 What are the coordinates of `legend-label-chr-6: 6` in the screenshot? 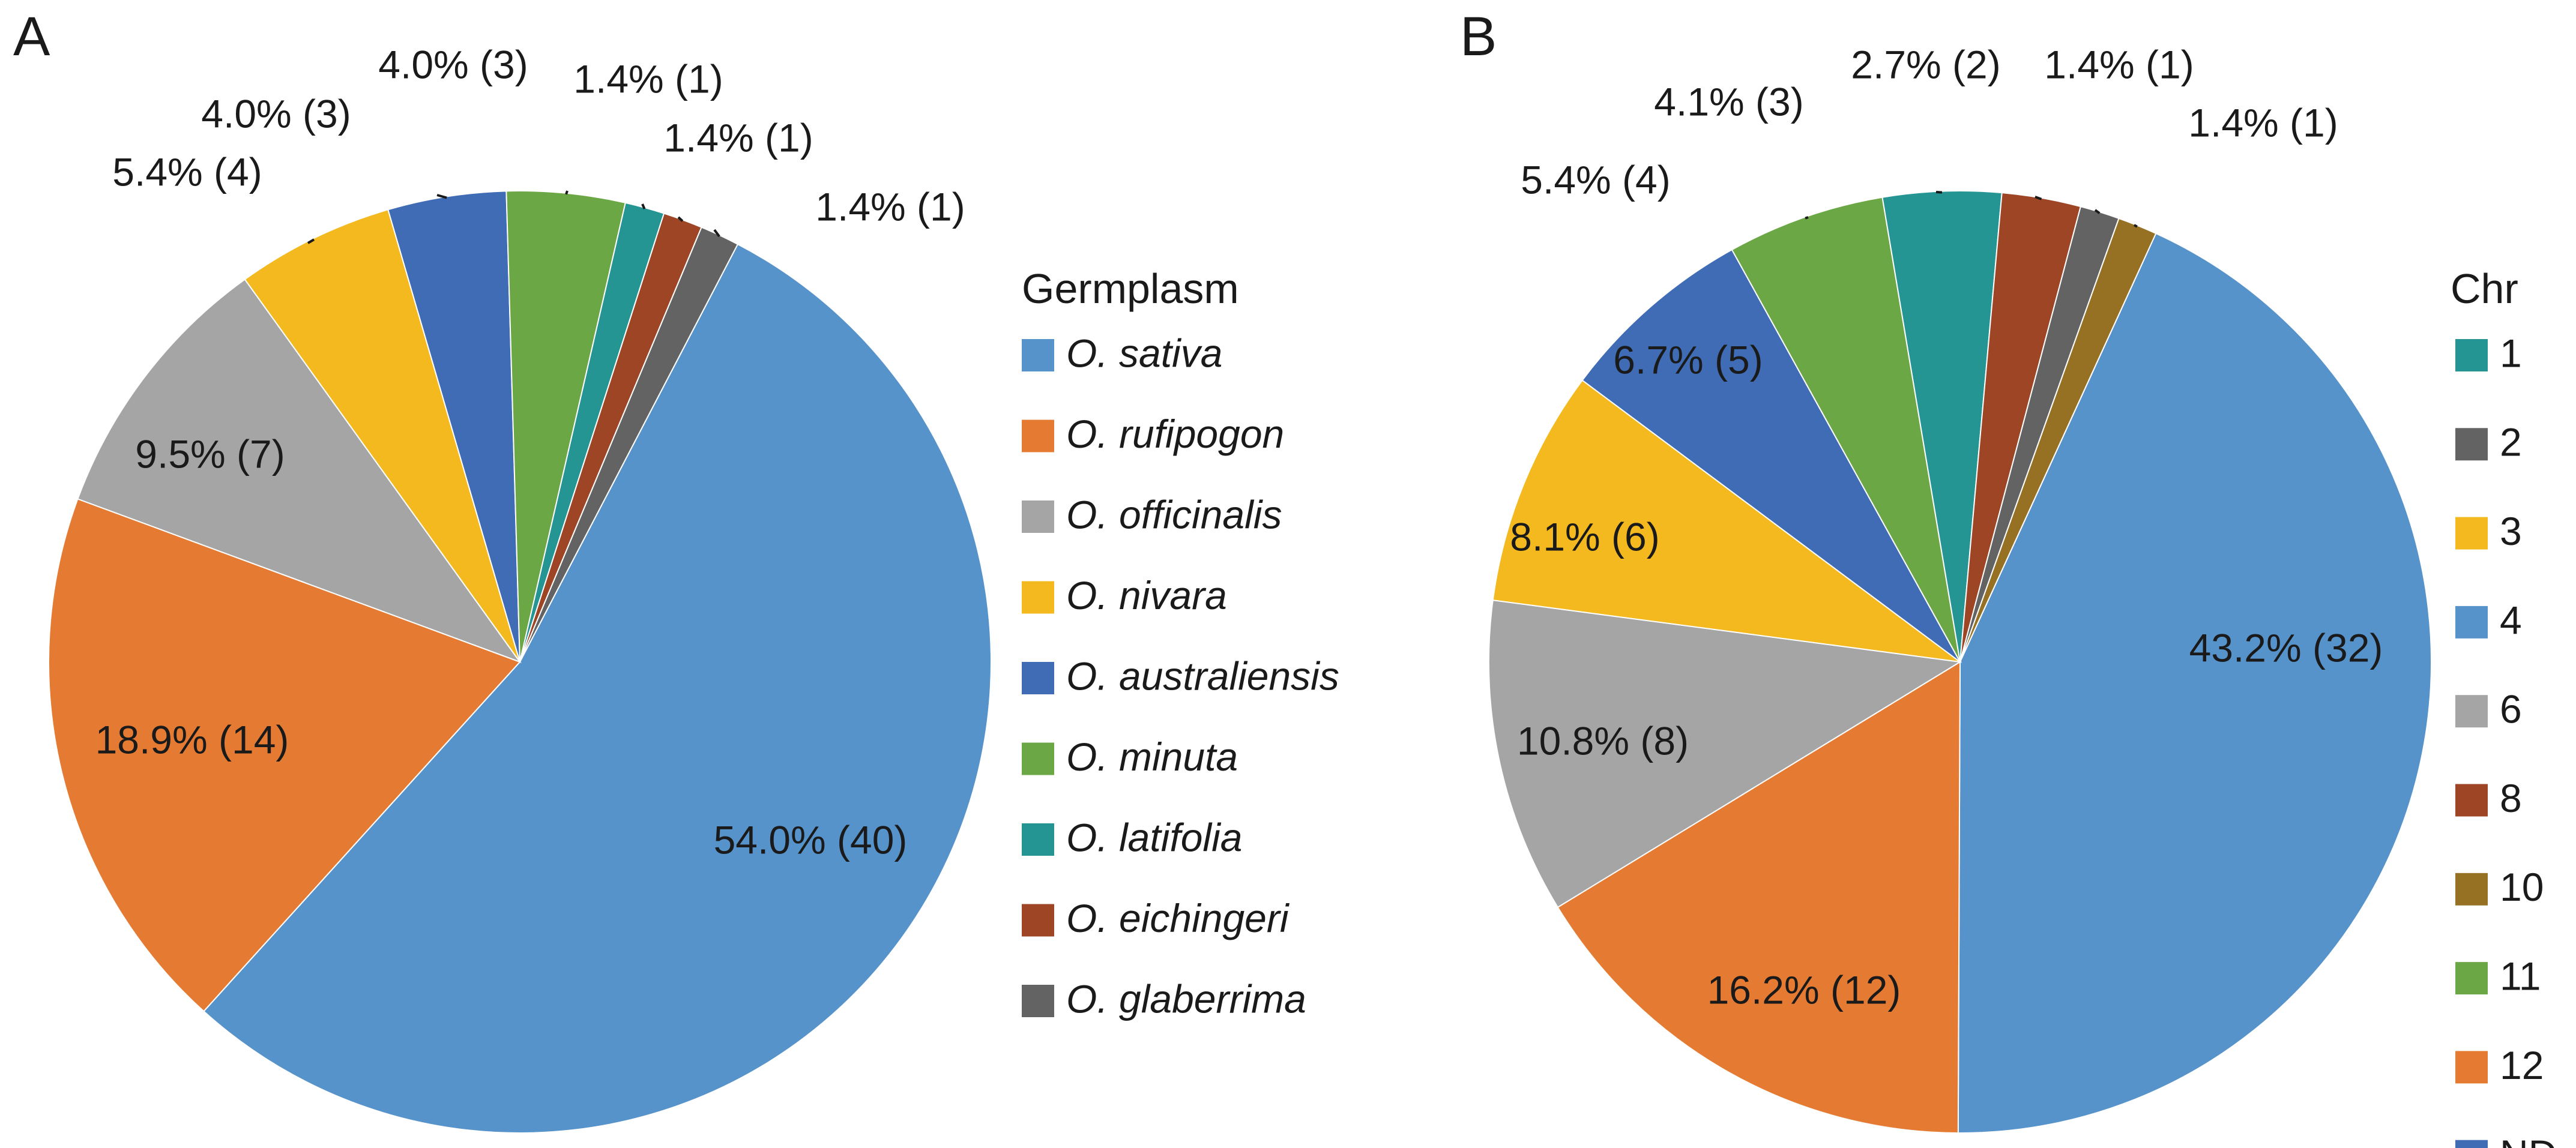 It's located at (2511, 709).